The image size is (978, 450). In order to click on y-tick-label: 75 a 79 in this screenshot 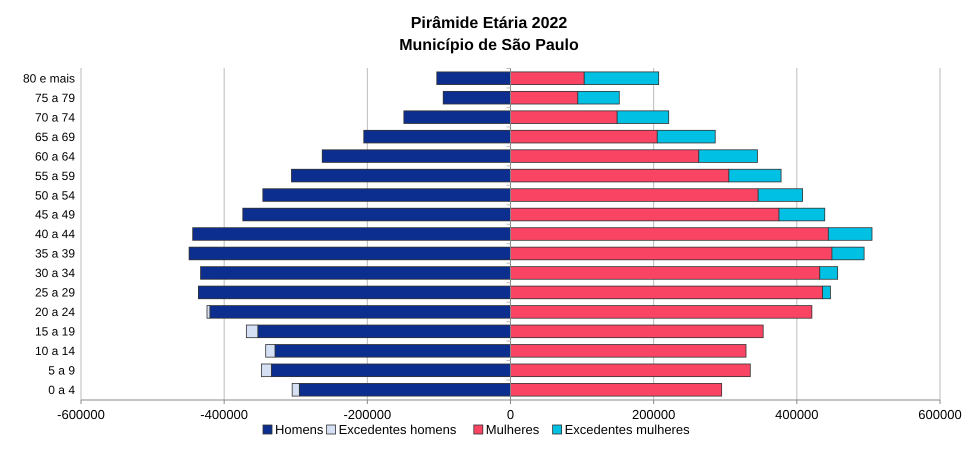, I will do `click(55, 97)`.